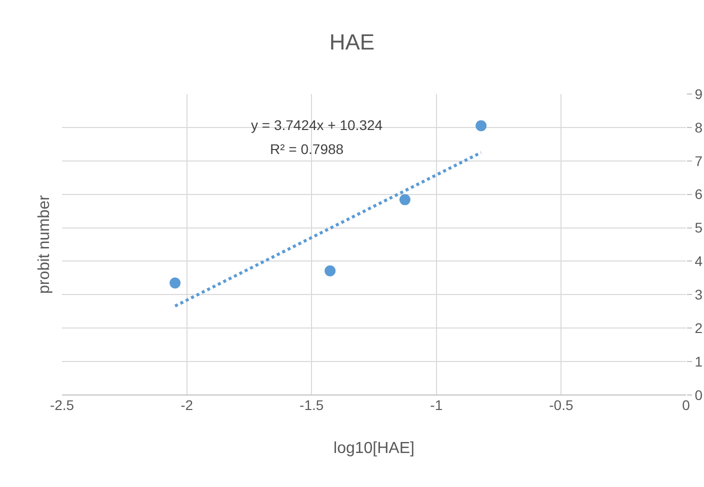 This screenshot has height=487, width=704. I want to click on chart-title: HAE, so click(352, 41).